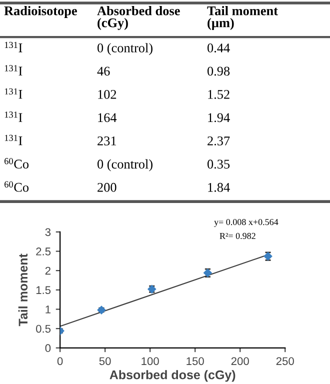 This screenshot has width=330, height=384. What do you see at coordinates (246, 222) in the screenshot?
I see `text: y= 0.008 x+0.564` at bounding box center [246, 222].